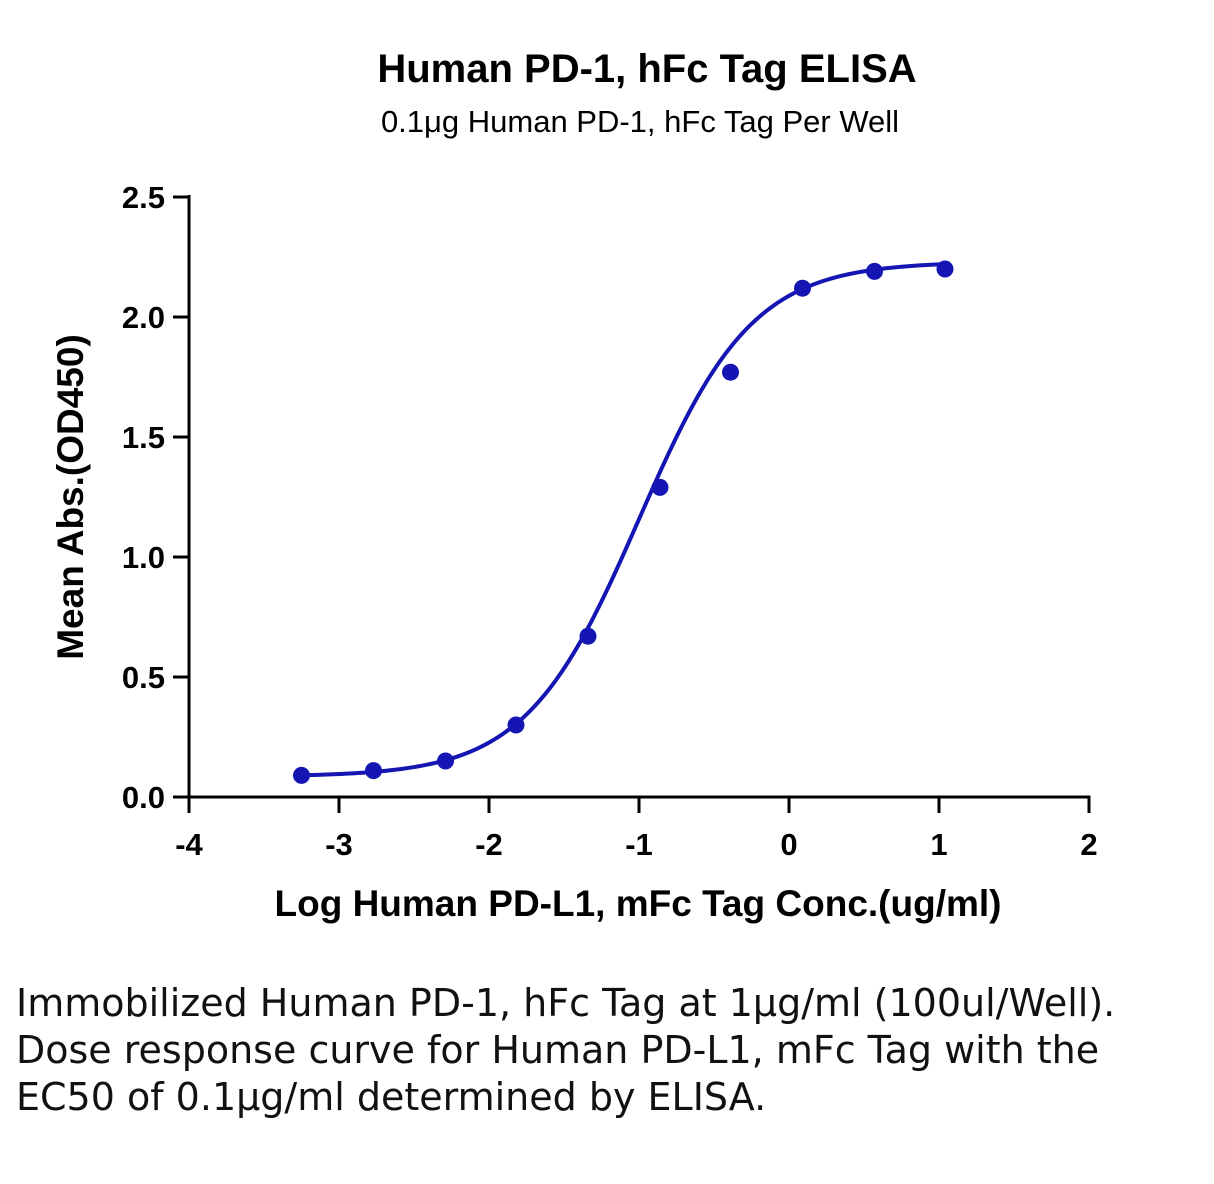 The height and width of the screenshot is (1184, 1214). What do you see at coordinates (639, 844) in the screenshot?
I see `x-tick-label: -1` at bounding box center [639, 844].